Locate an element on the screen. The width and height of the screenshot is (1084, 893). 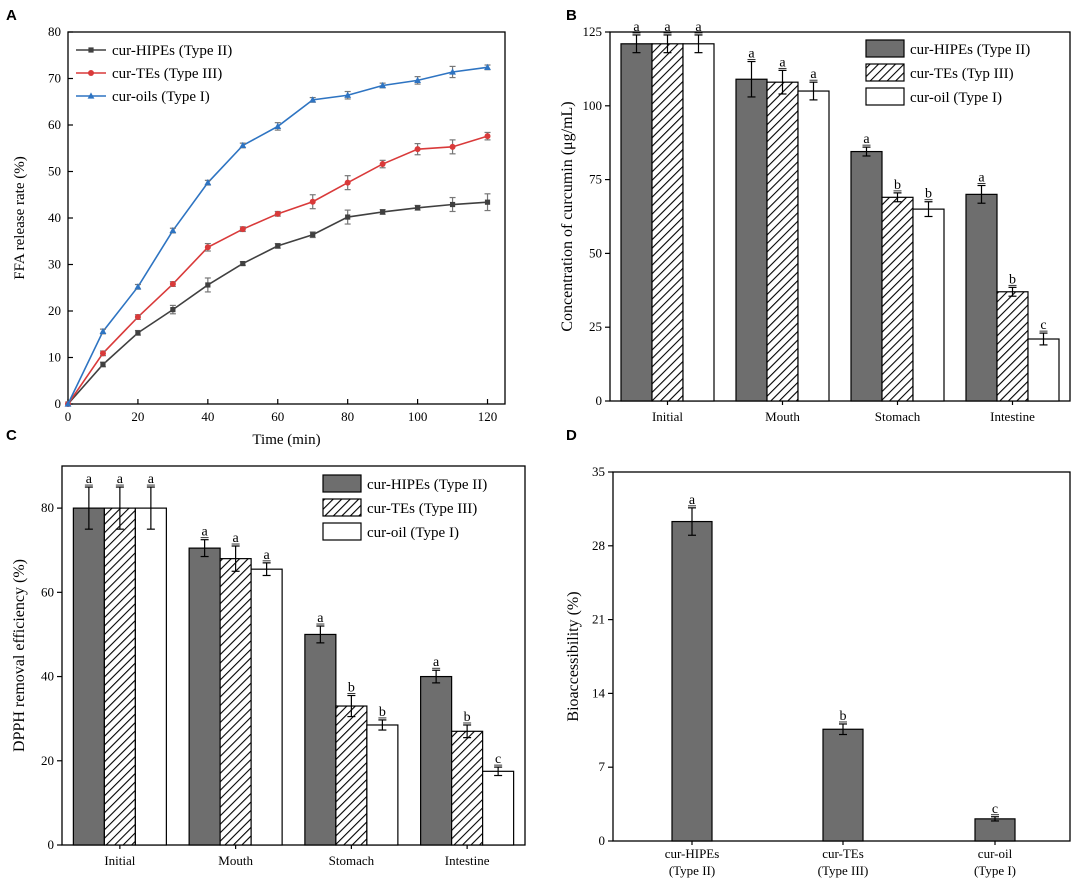
y-axis-label: DPPH removal efficiency (%) is located at coordinates (19, 655).